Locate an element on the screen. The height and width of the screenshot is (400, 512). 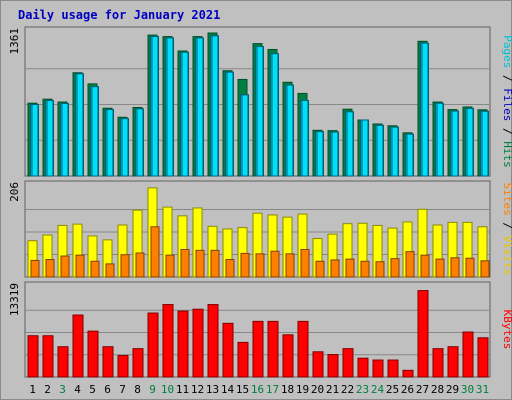
day-label-30: 30 is located at coordinates (467, 389).